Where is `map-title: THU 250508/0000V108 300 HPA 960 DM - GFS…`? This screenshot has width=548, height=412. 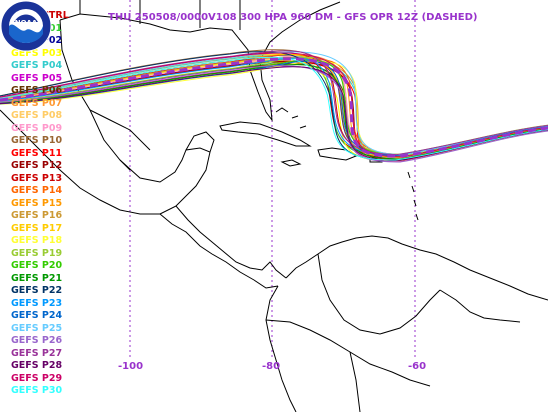 map-title: THU 250508/0000V108 300 HPA 960 DM - GFS… is located at coordinates (293, 17).